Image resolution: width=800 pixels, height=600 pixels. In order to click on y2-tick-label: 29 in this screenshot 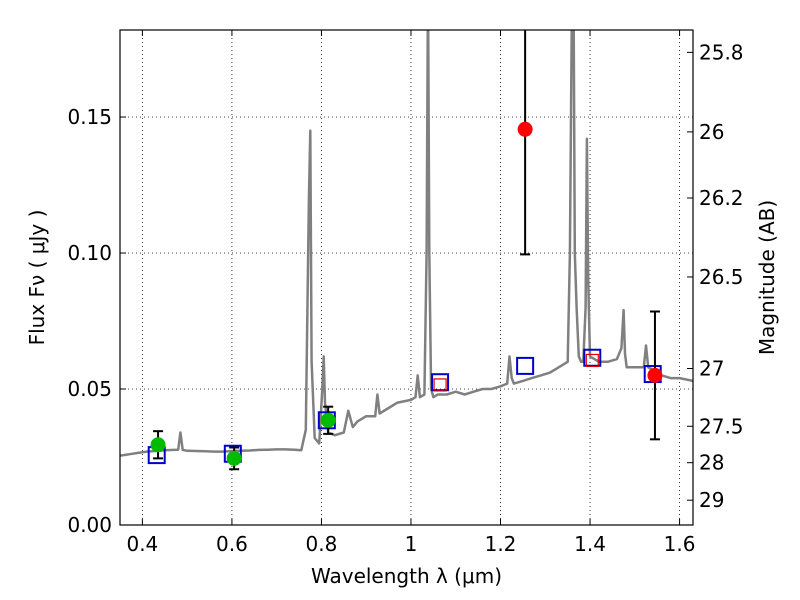, I will do `click(711, 500)`.